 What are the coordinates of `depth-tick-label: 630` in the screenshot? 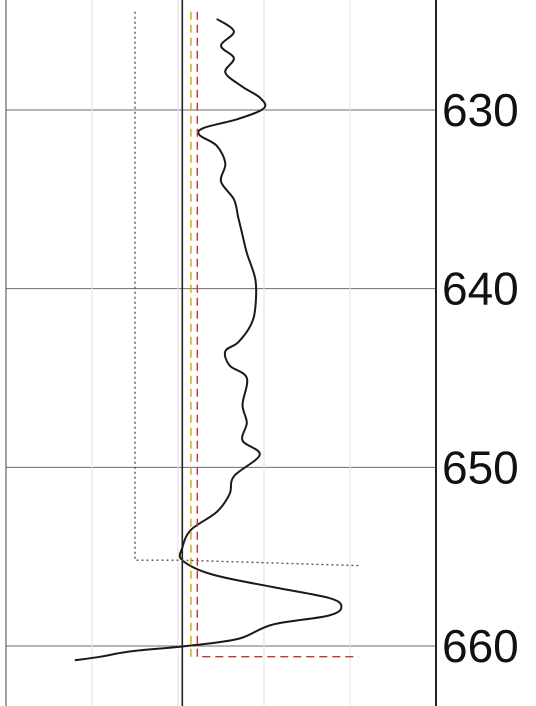 It's located at (480, 110).